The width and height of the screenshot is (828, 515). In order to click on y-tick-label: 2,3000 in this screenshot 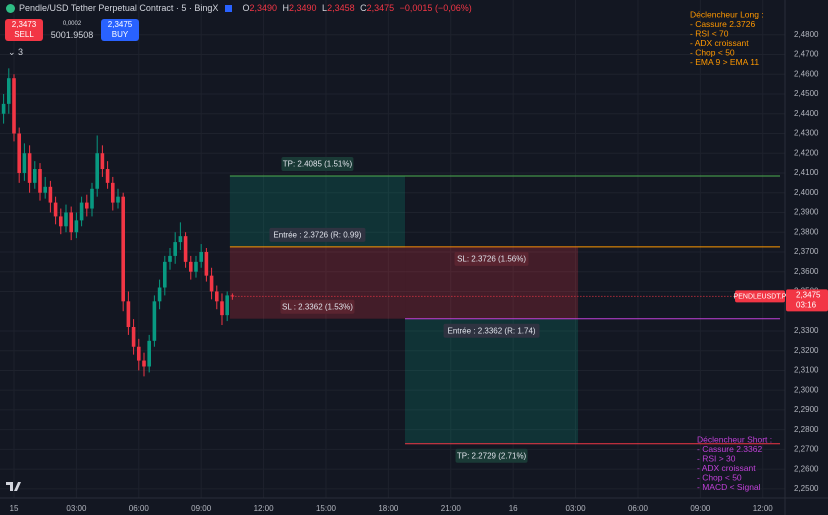, I will do `click(806, 389)`.